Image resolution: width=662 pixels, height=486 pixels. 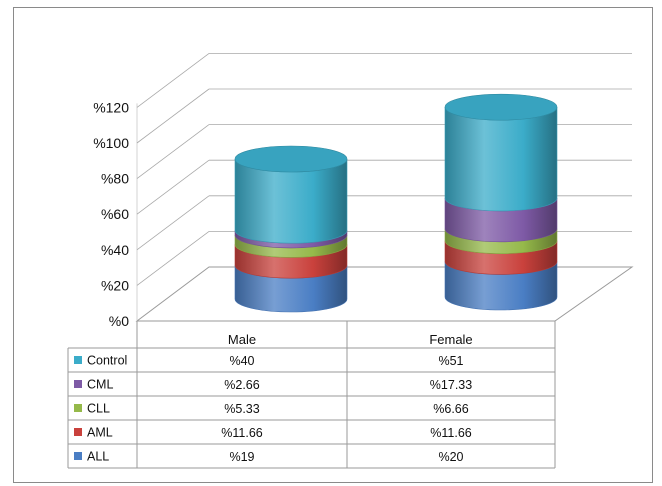 I want to click on y-tick-label-120: %120, so click(x=111, y=107).